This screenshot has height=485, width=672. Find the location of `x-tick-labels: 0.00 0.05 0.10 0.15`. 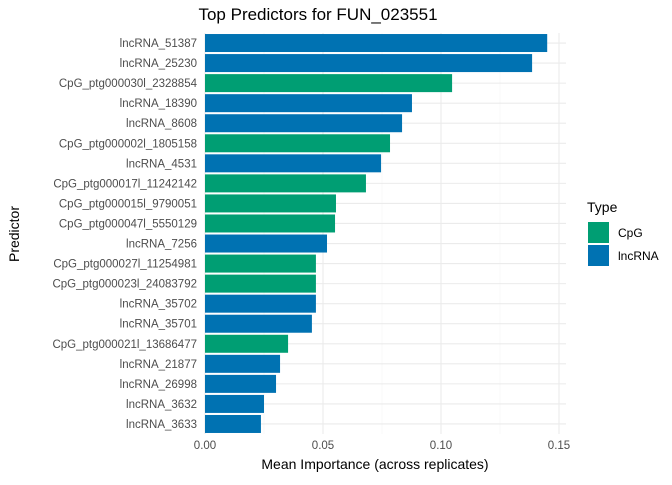

x-tick-labels: 0.00 0.05 0.10 0.15 is located at coordinates (382, 446).